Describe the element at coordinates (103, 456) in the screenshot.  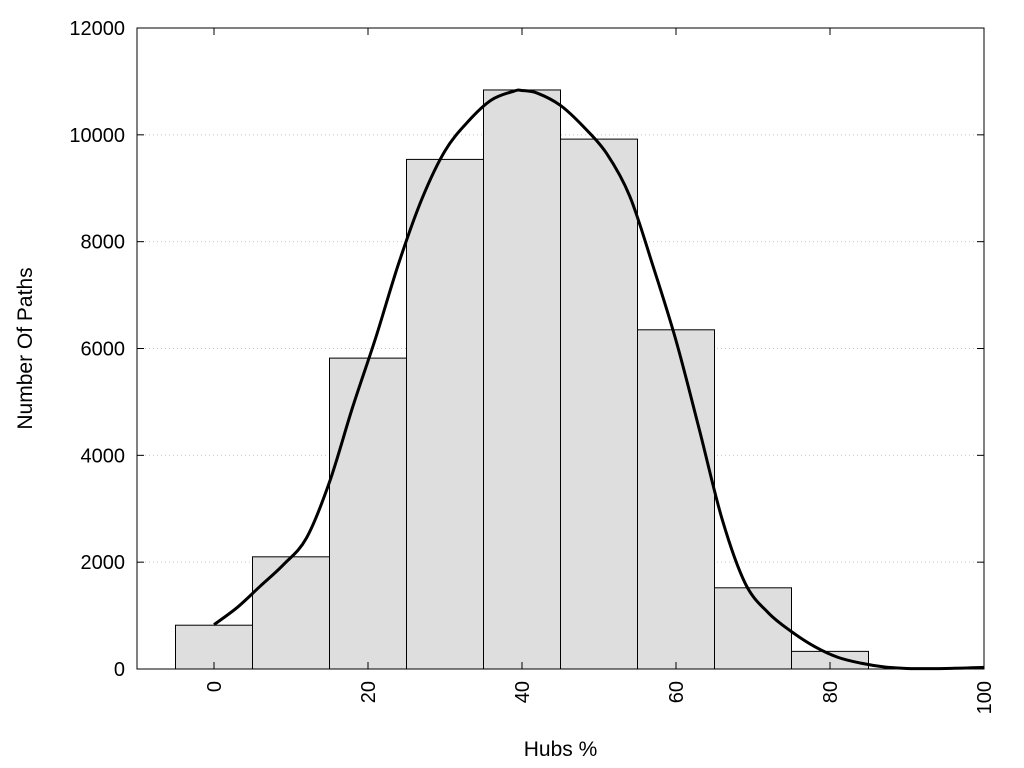
I see `y-tick-label: 4000` at that location.